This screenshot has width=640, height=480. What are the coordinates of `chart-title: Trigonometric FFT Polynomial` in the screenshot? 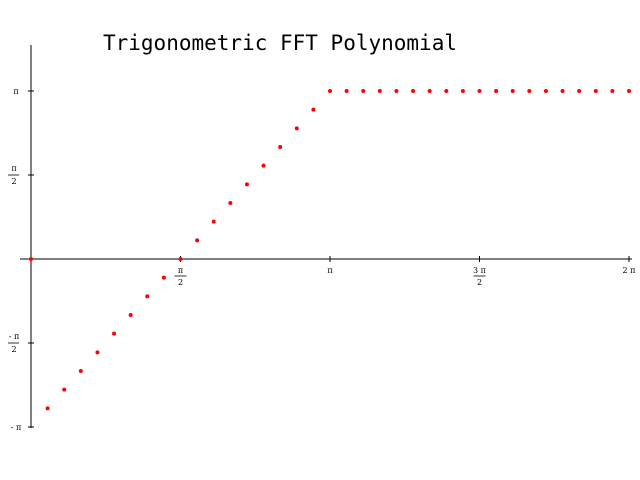 It's located at (280, 43).